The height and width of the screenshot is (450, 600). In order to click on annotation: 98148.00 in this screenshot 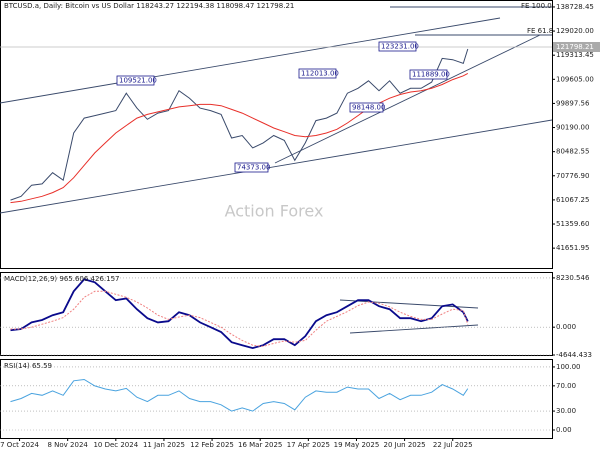, I will do `click(368, 108)`.